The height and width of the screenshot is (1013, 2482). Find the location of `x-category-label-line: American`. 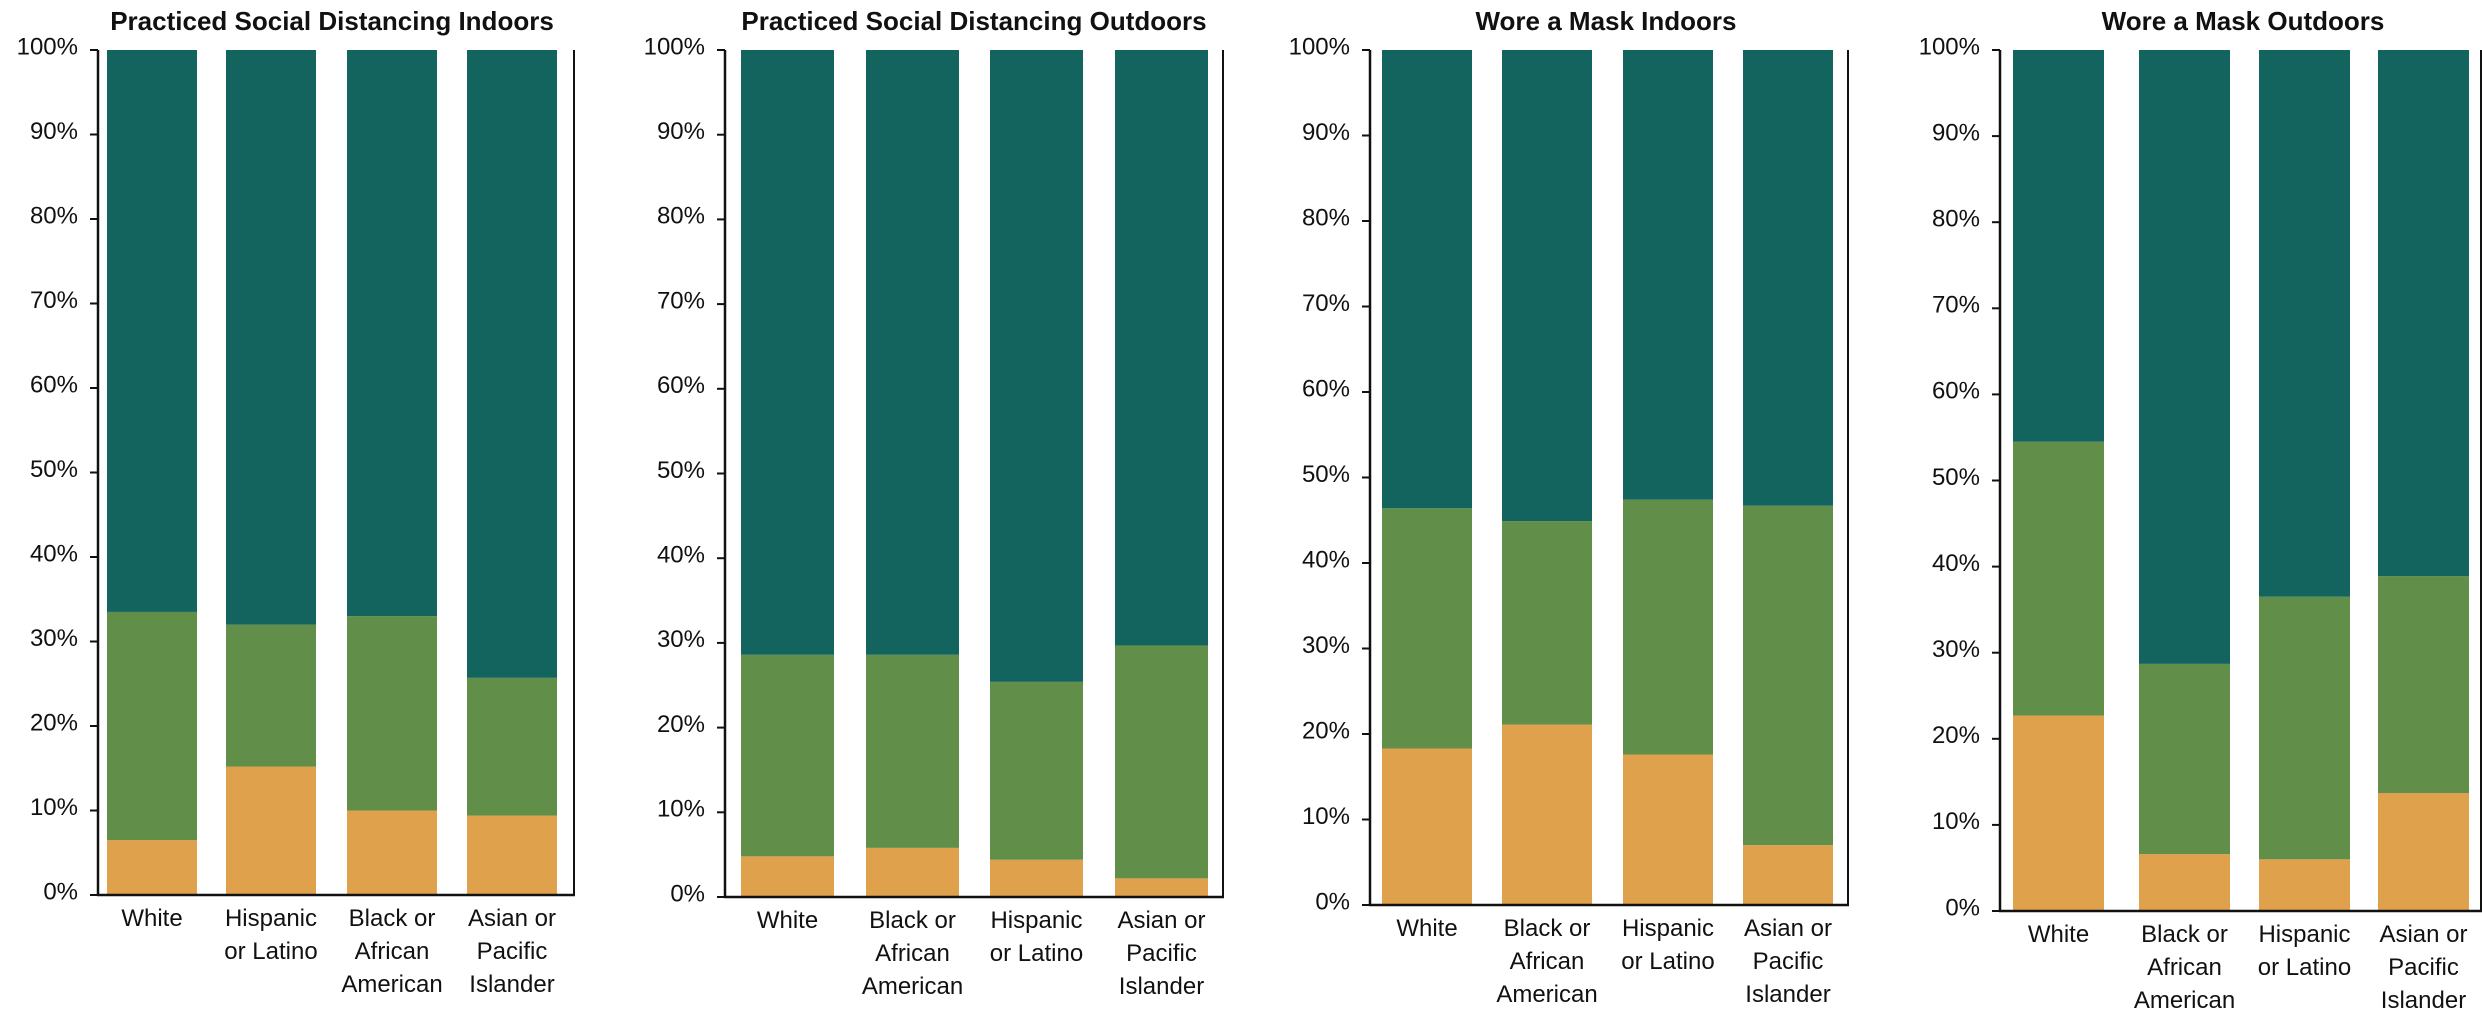

x-category-label-line: American is located at coordinates (391, 984).